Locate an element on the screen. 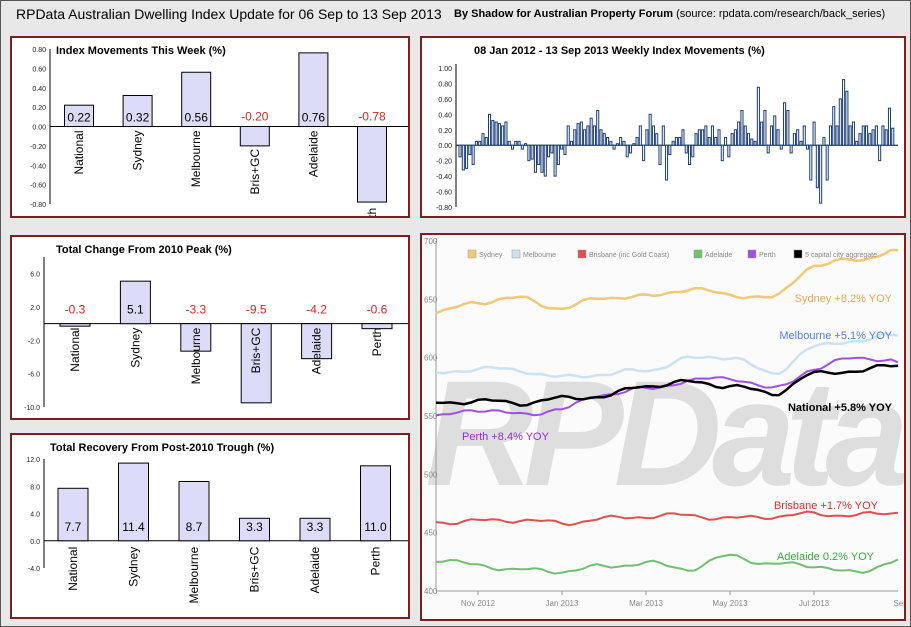  bar-national is located at coordinates (79, 115).